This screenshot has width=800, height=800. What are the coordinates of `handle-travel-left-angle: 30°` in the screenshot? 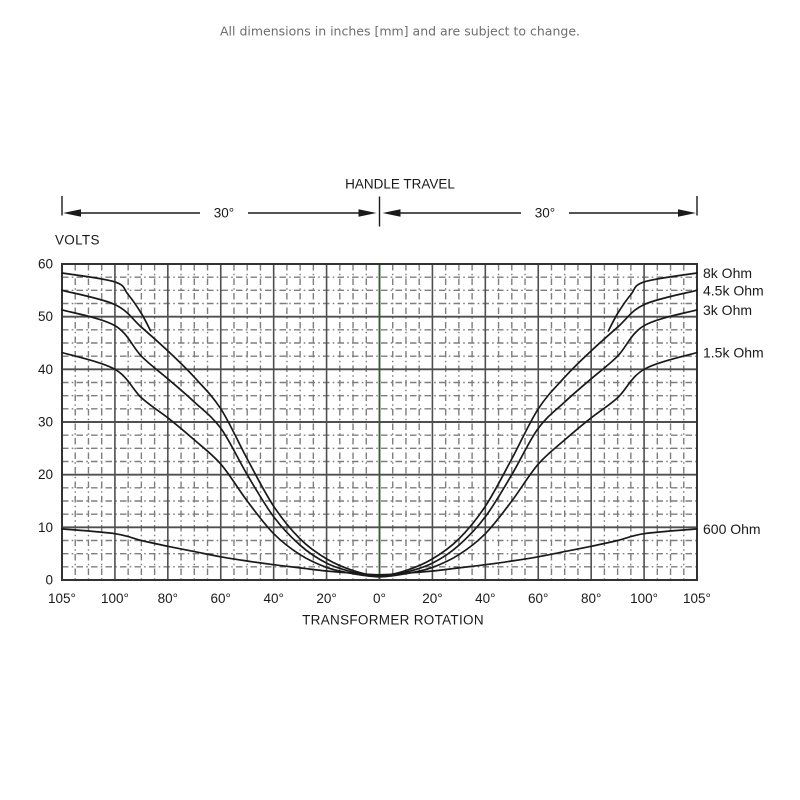 It's located at (224, 213).